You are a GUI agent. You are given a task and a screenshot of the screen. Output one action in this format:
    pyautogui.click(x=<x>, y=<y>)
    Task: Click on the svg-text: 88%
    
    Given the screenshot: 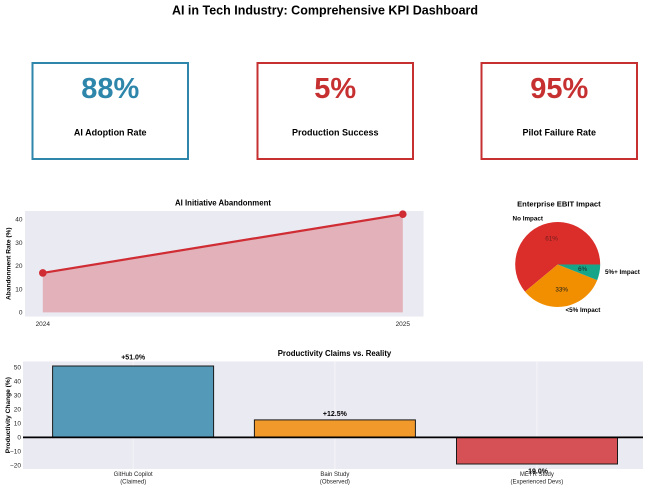 What is the action you would take?
    pyautogui.click(x=110, y=89)
    